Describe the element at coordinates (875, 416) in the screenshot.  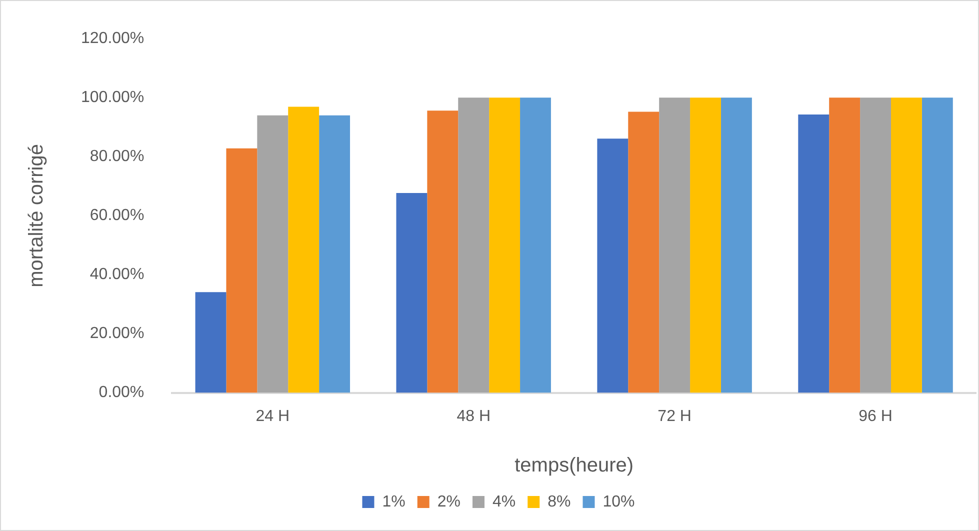
I see `x-tick-label: 96 H` at that location.